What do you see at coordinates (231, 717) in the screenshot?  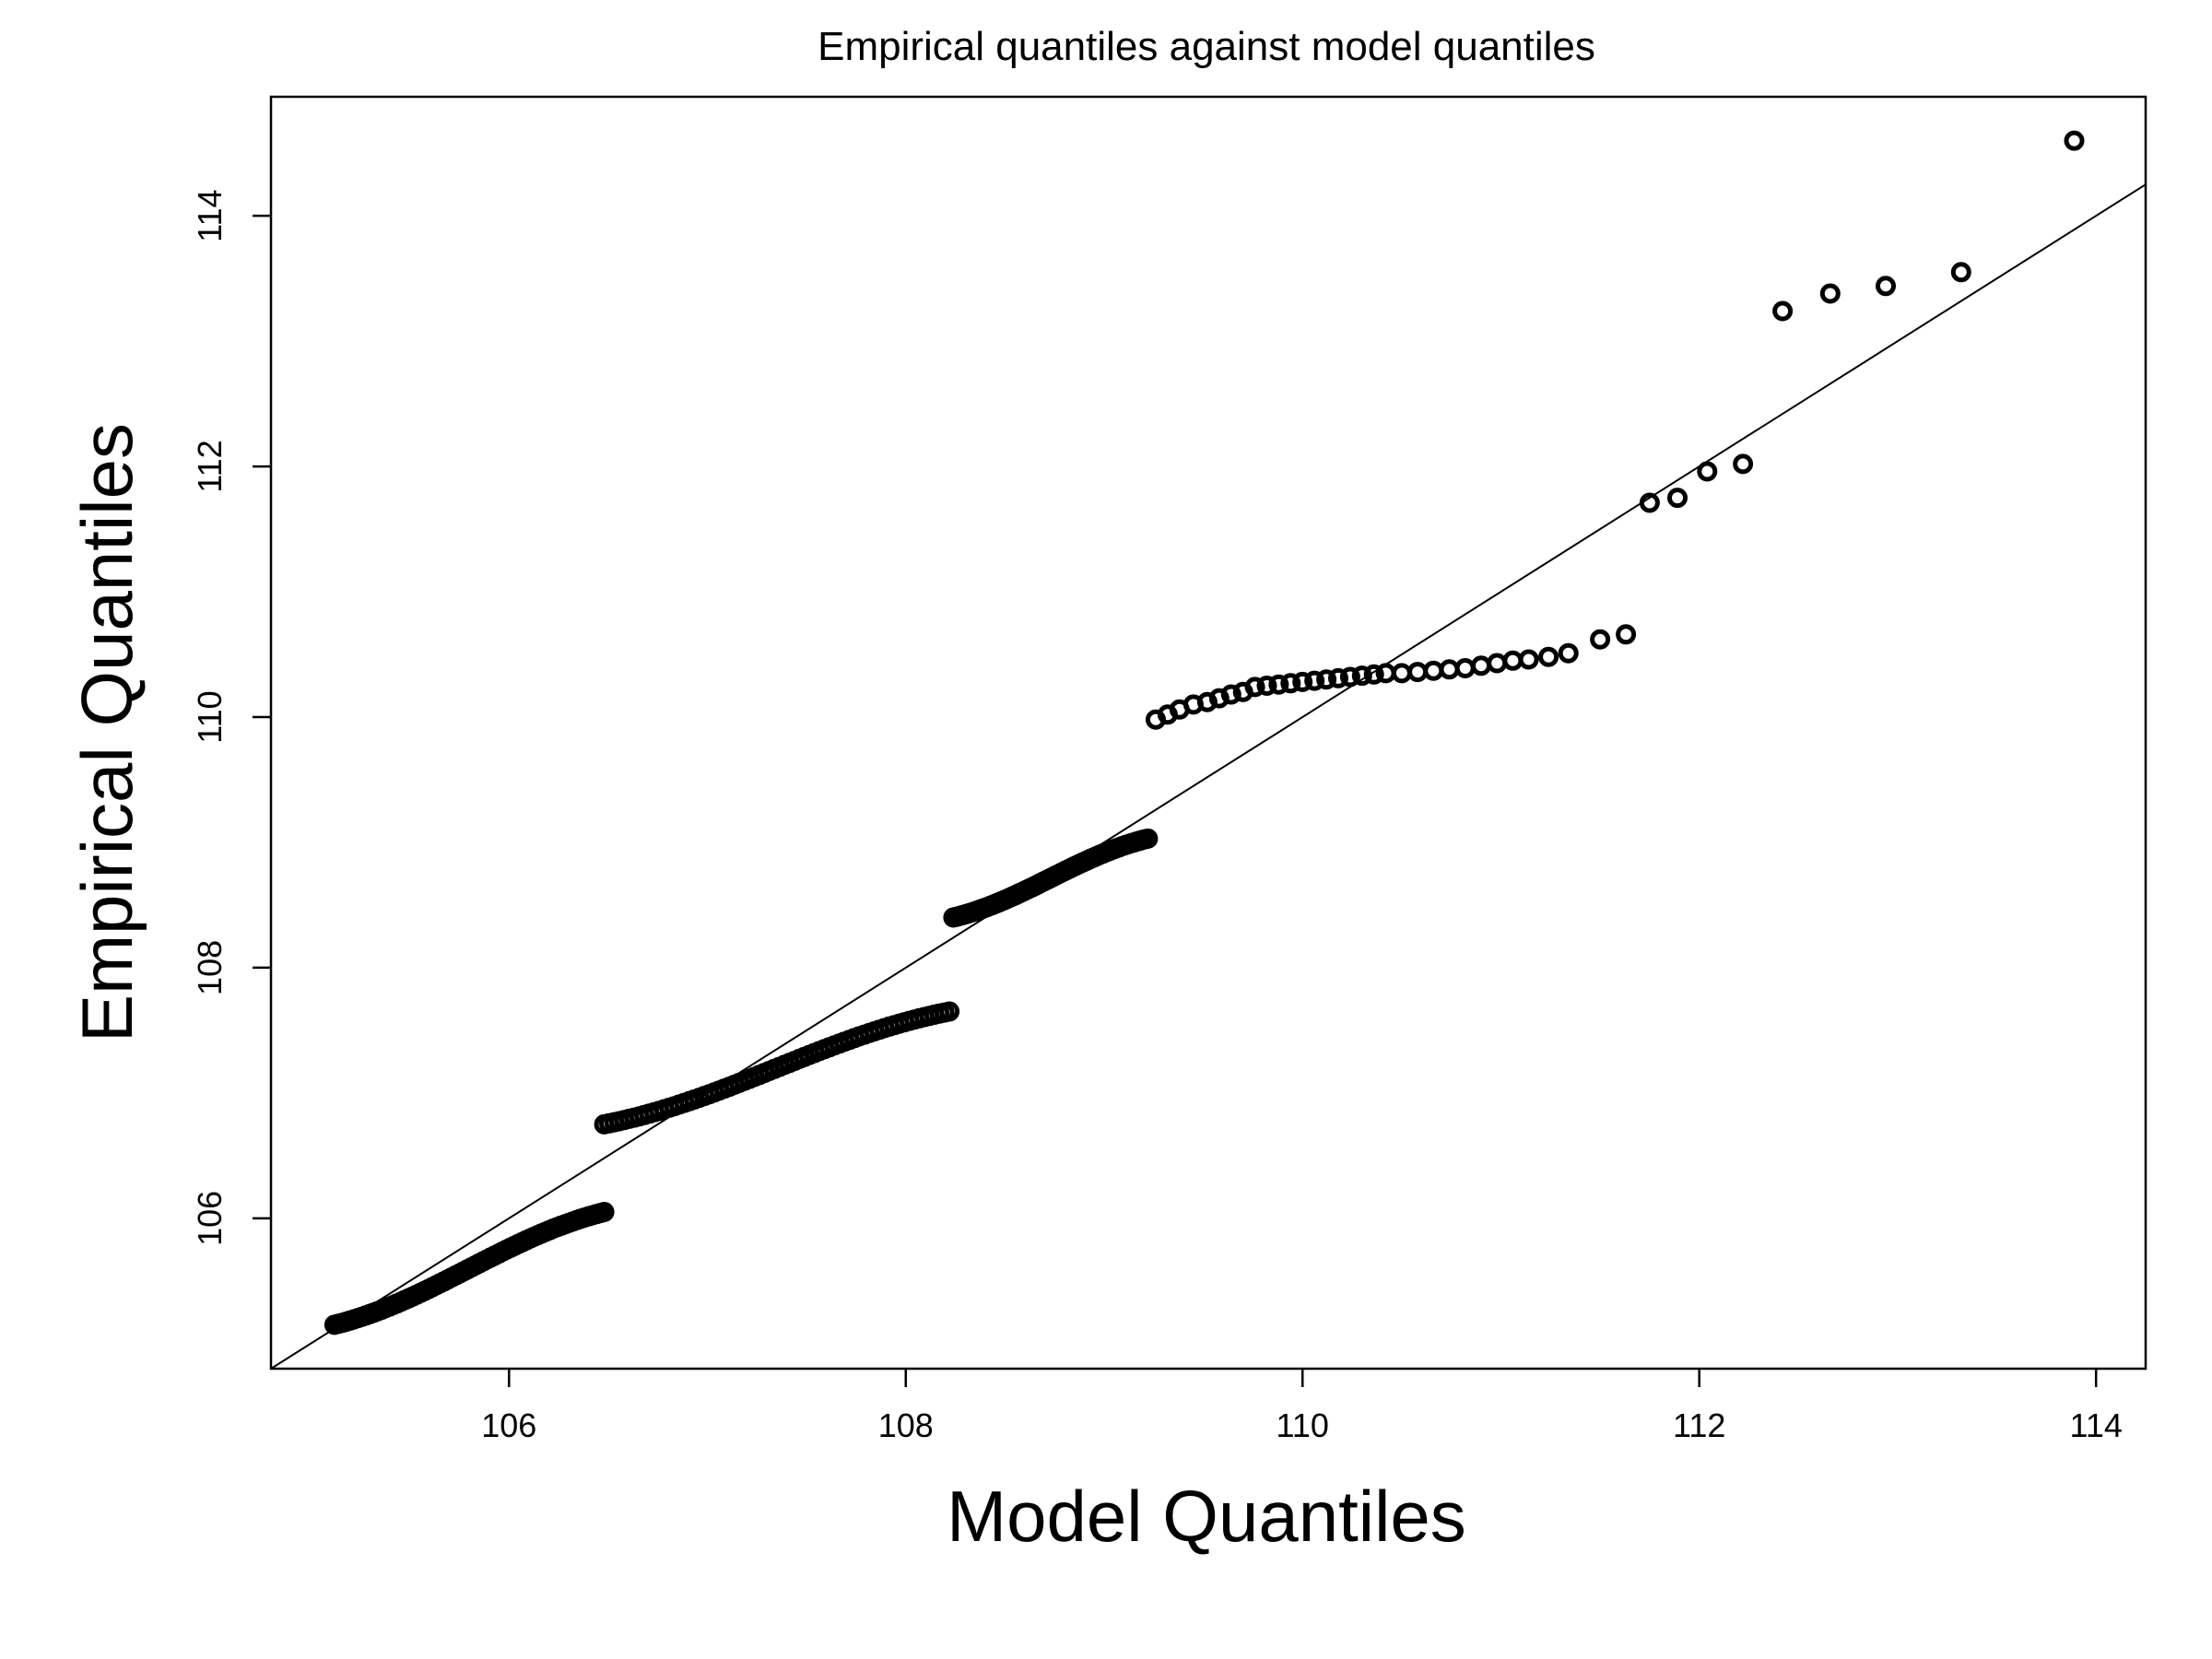 I see `y-axis: 106 108 110 112 114` at bounding box center [231, 717].